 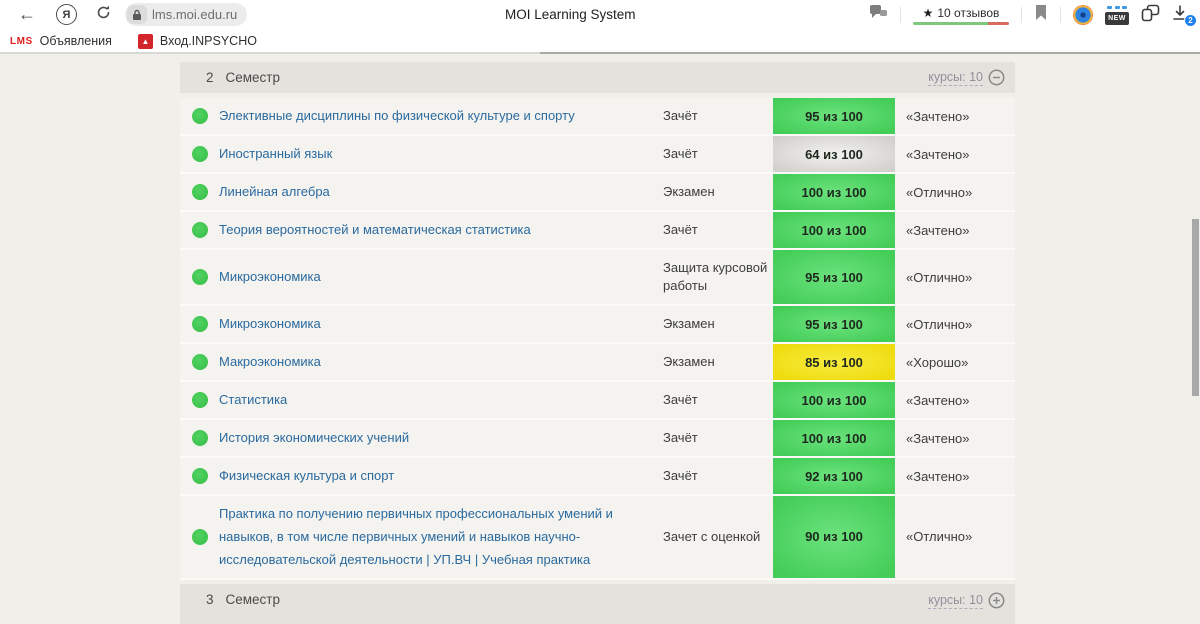 What do you see at coordinates (75, 41) in the screenshot?
I see `bookmark-label: Объявления` at bounding box center [75, 41].